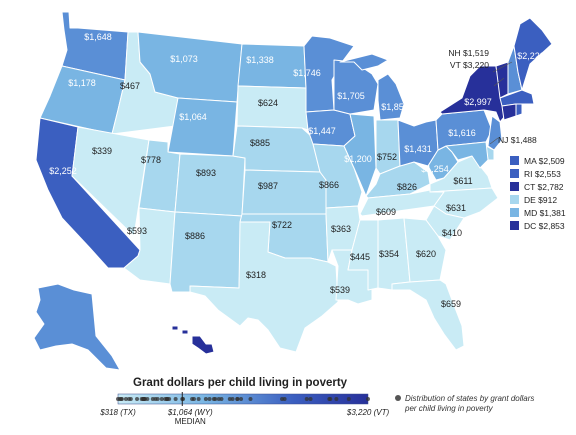 This screenshot has height=435, width=576. Describe the element at coordinates (98, 37) in the screenshot. I see `label-WA: $1,648` at that location.